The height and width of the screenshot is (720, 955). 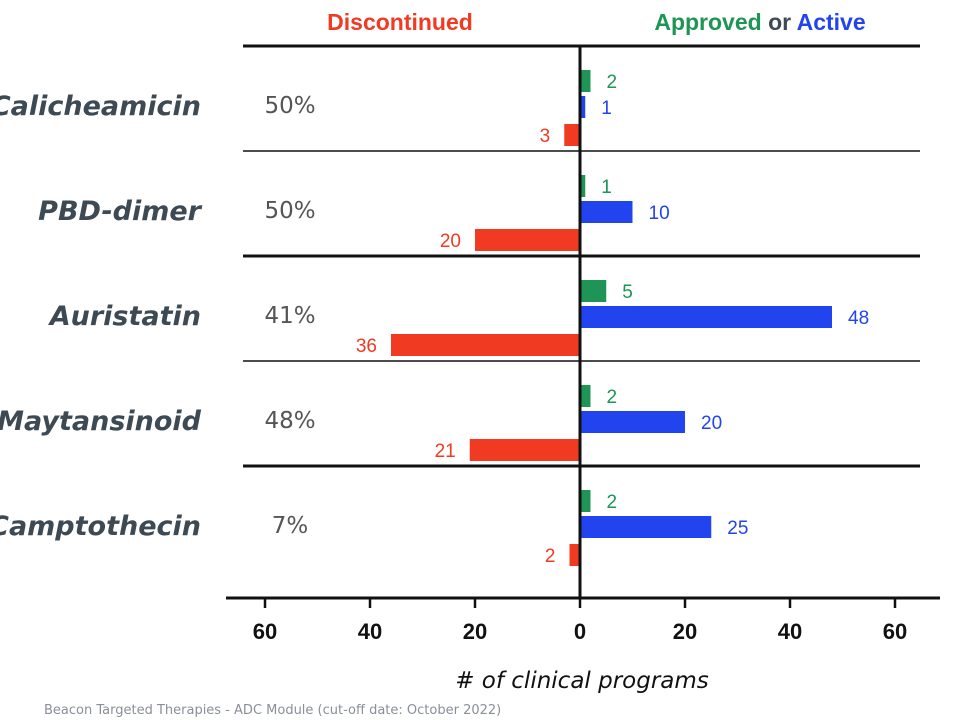 I want to click on x-axis-label: # of clinical programs, so click(x=582, y=681).